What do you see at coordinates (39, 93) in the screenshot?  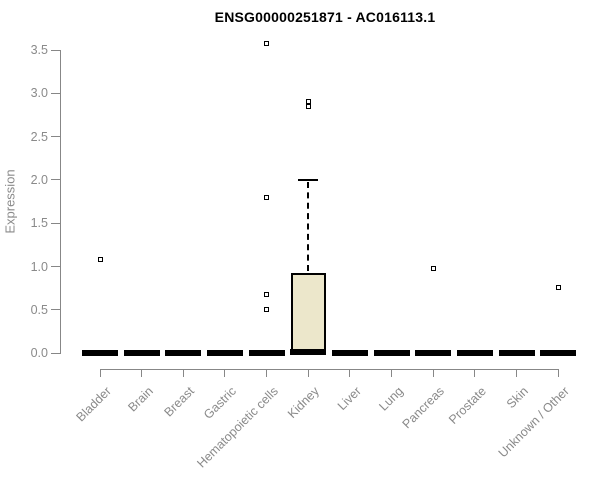 I see `y-tick-label: 3.0` at bounding box center [39, 93].